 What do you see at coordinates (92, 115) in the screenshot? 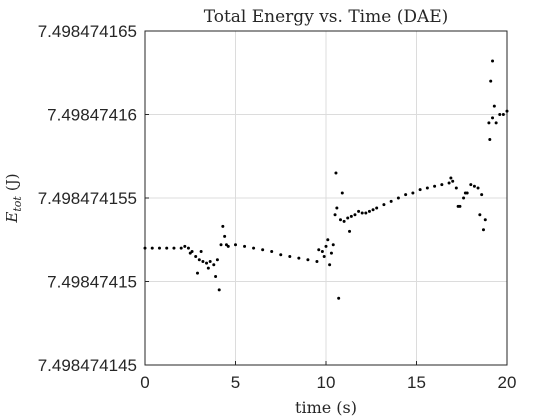
I see `y-tick-label: 7.49847416` at bounding box center [92, 115].